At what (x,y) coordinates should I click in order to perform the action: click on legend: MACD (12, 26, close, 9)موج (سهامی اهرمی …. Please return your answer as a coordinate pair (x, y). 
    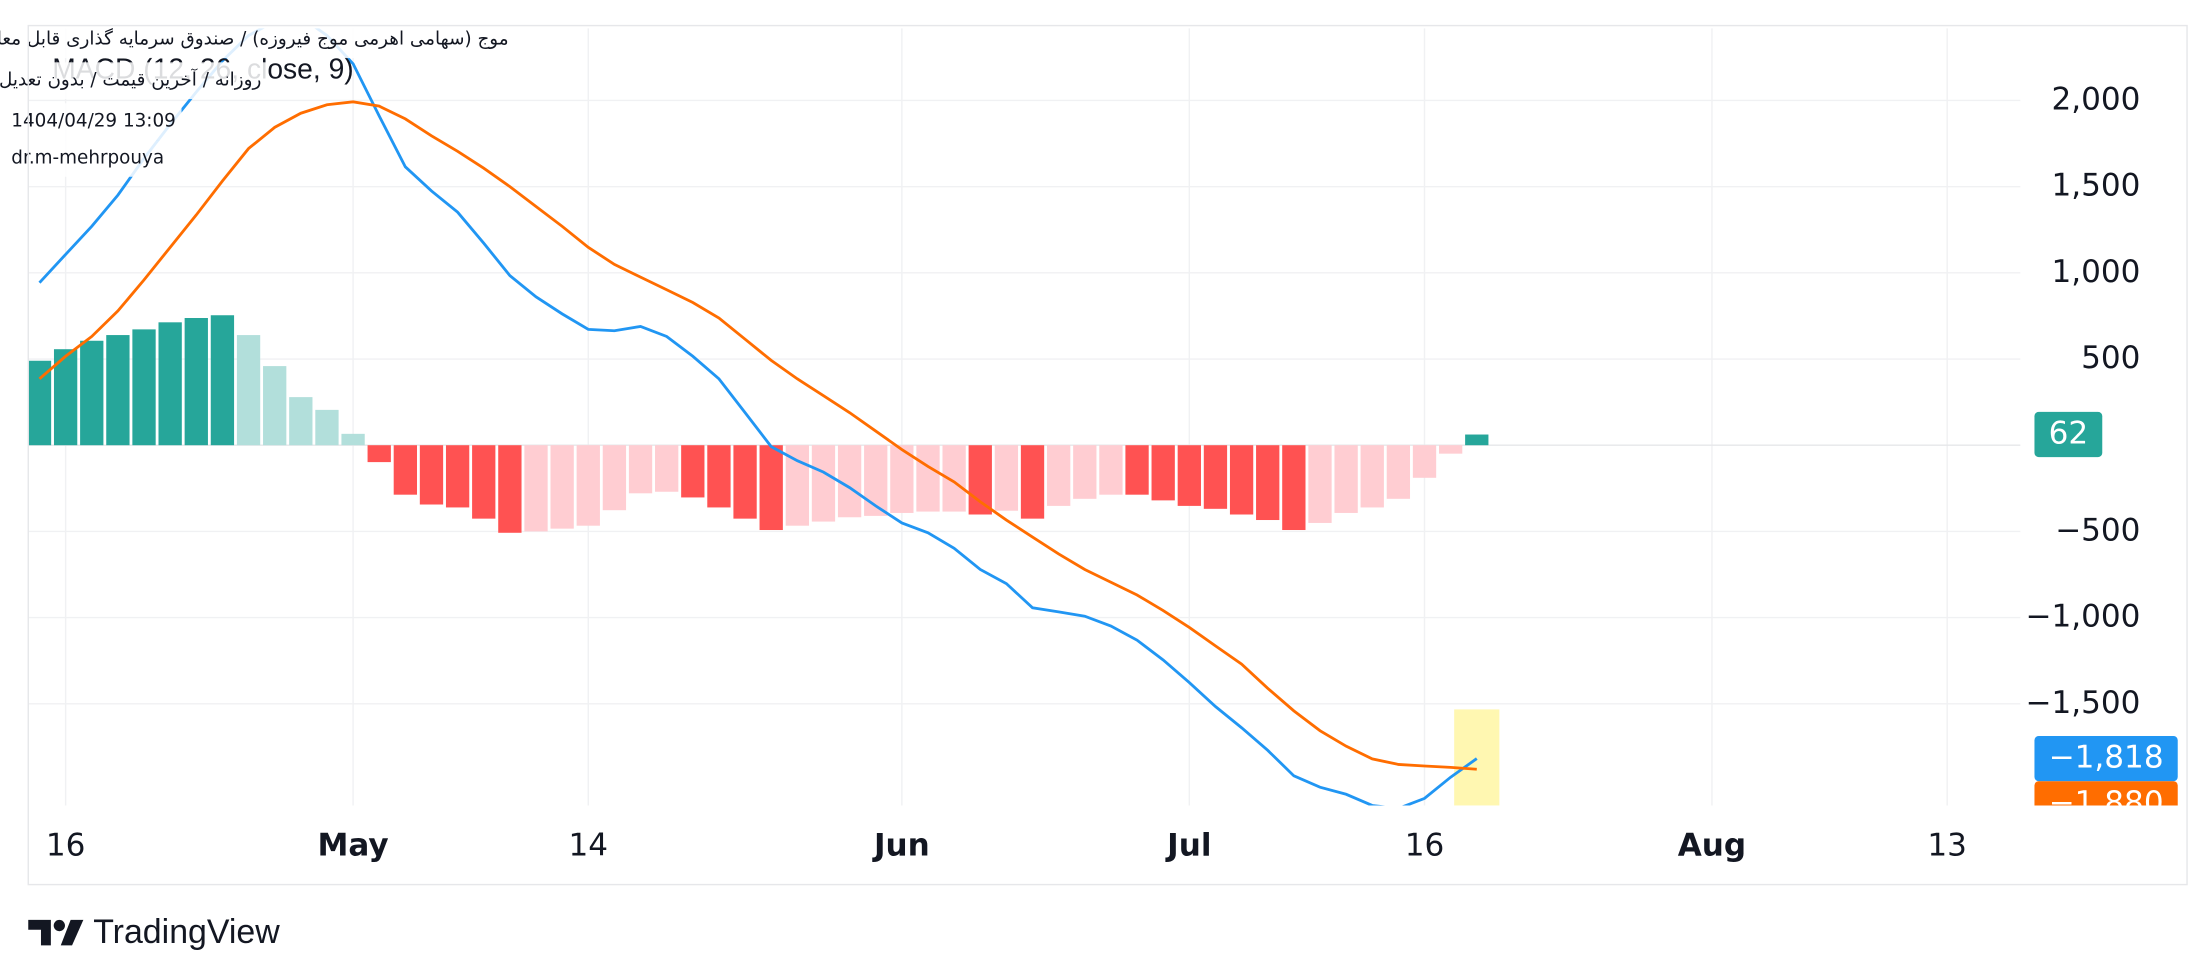
    Looking at the image, I should click on (257, 99).